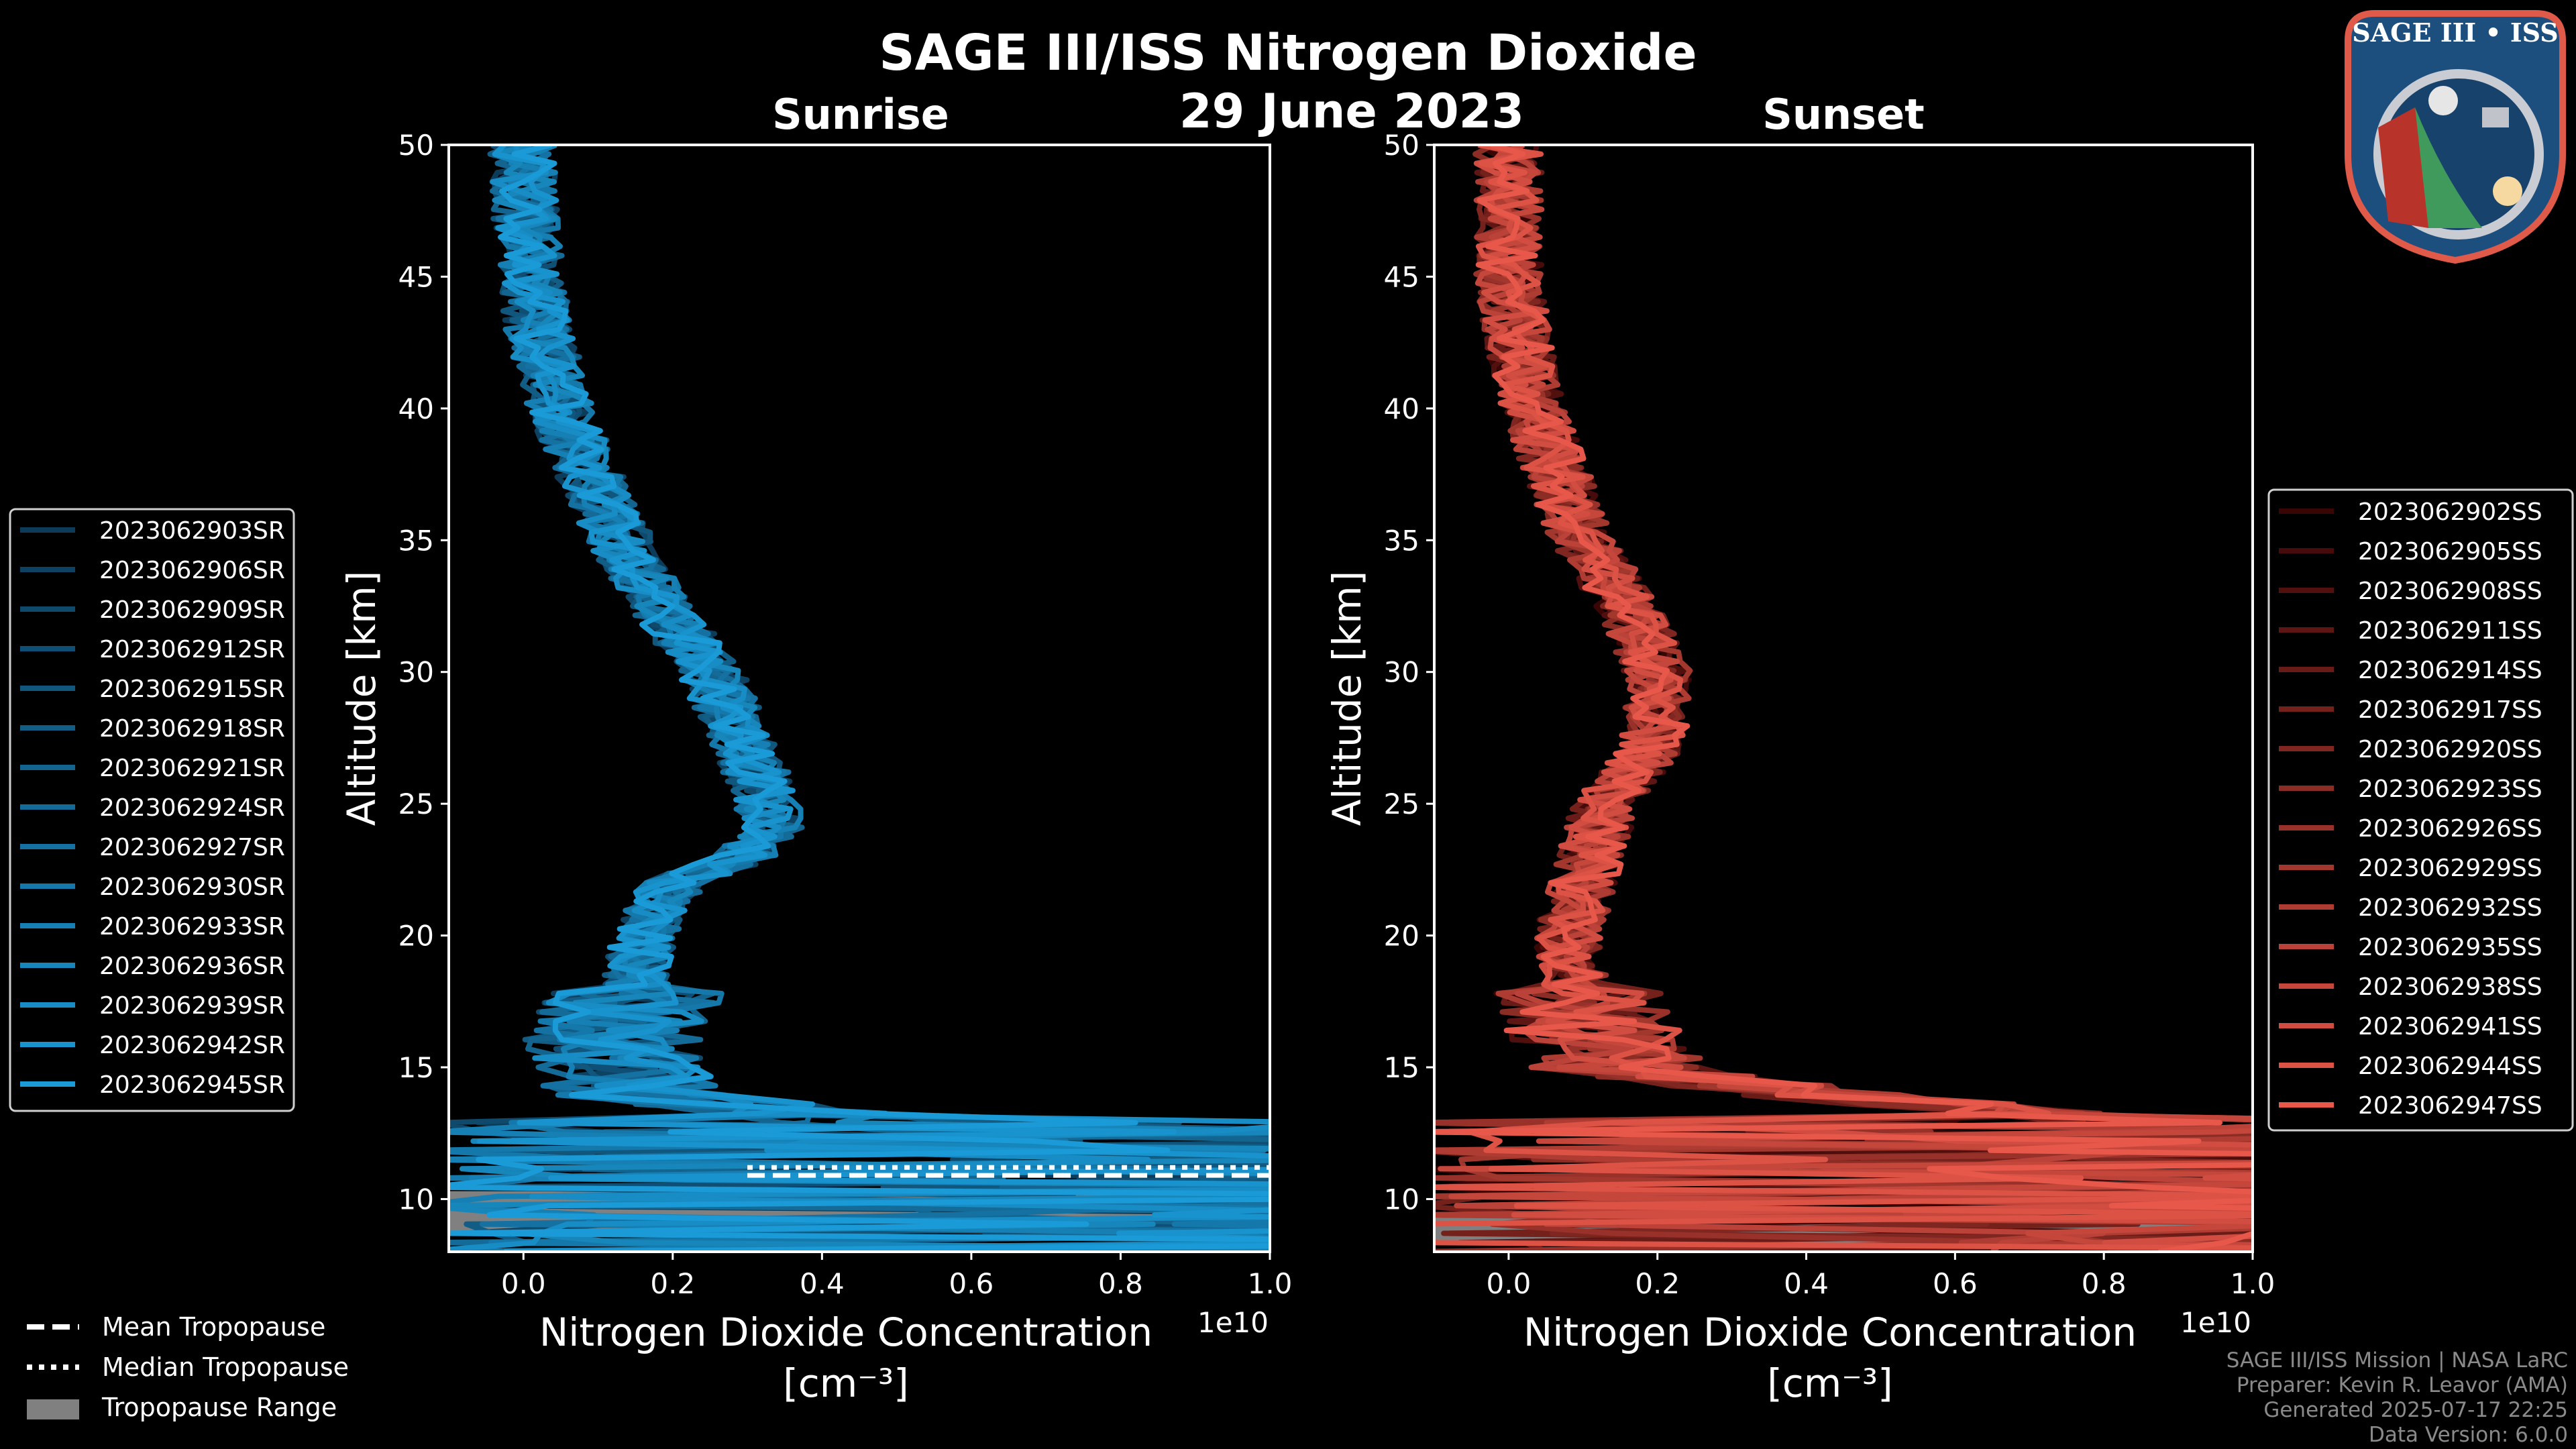  Describe the element at coordinates (2450, 1066) in the screenshot. I see `legend-label: 2023062944SS` at that location.